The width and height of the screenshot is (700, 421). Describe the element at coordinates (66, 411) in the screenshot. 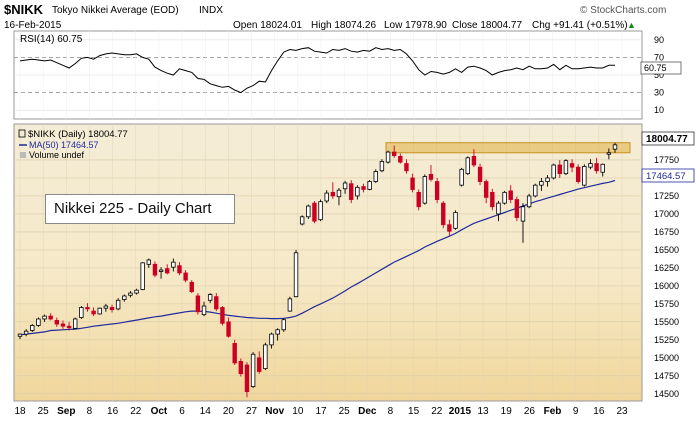

I see `x-tick-label: Sep` at that location.